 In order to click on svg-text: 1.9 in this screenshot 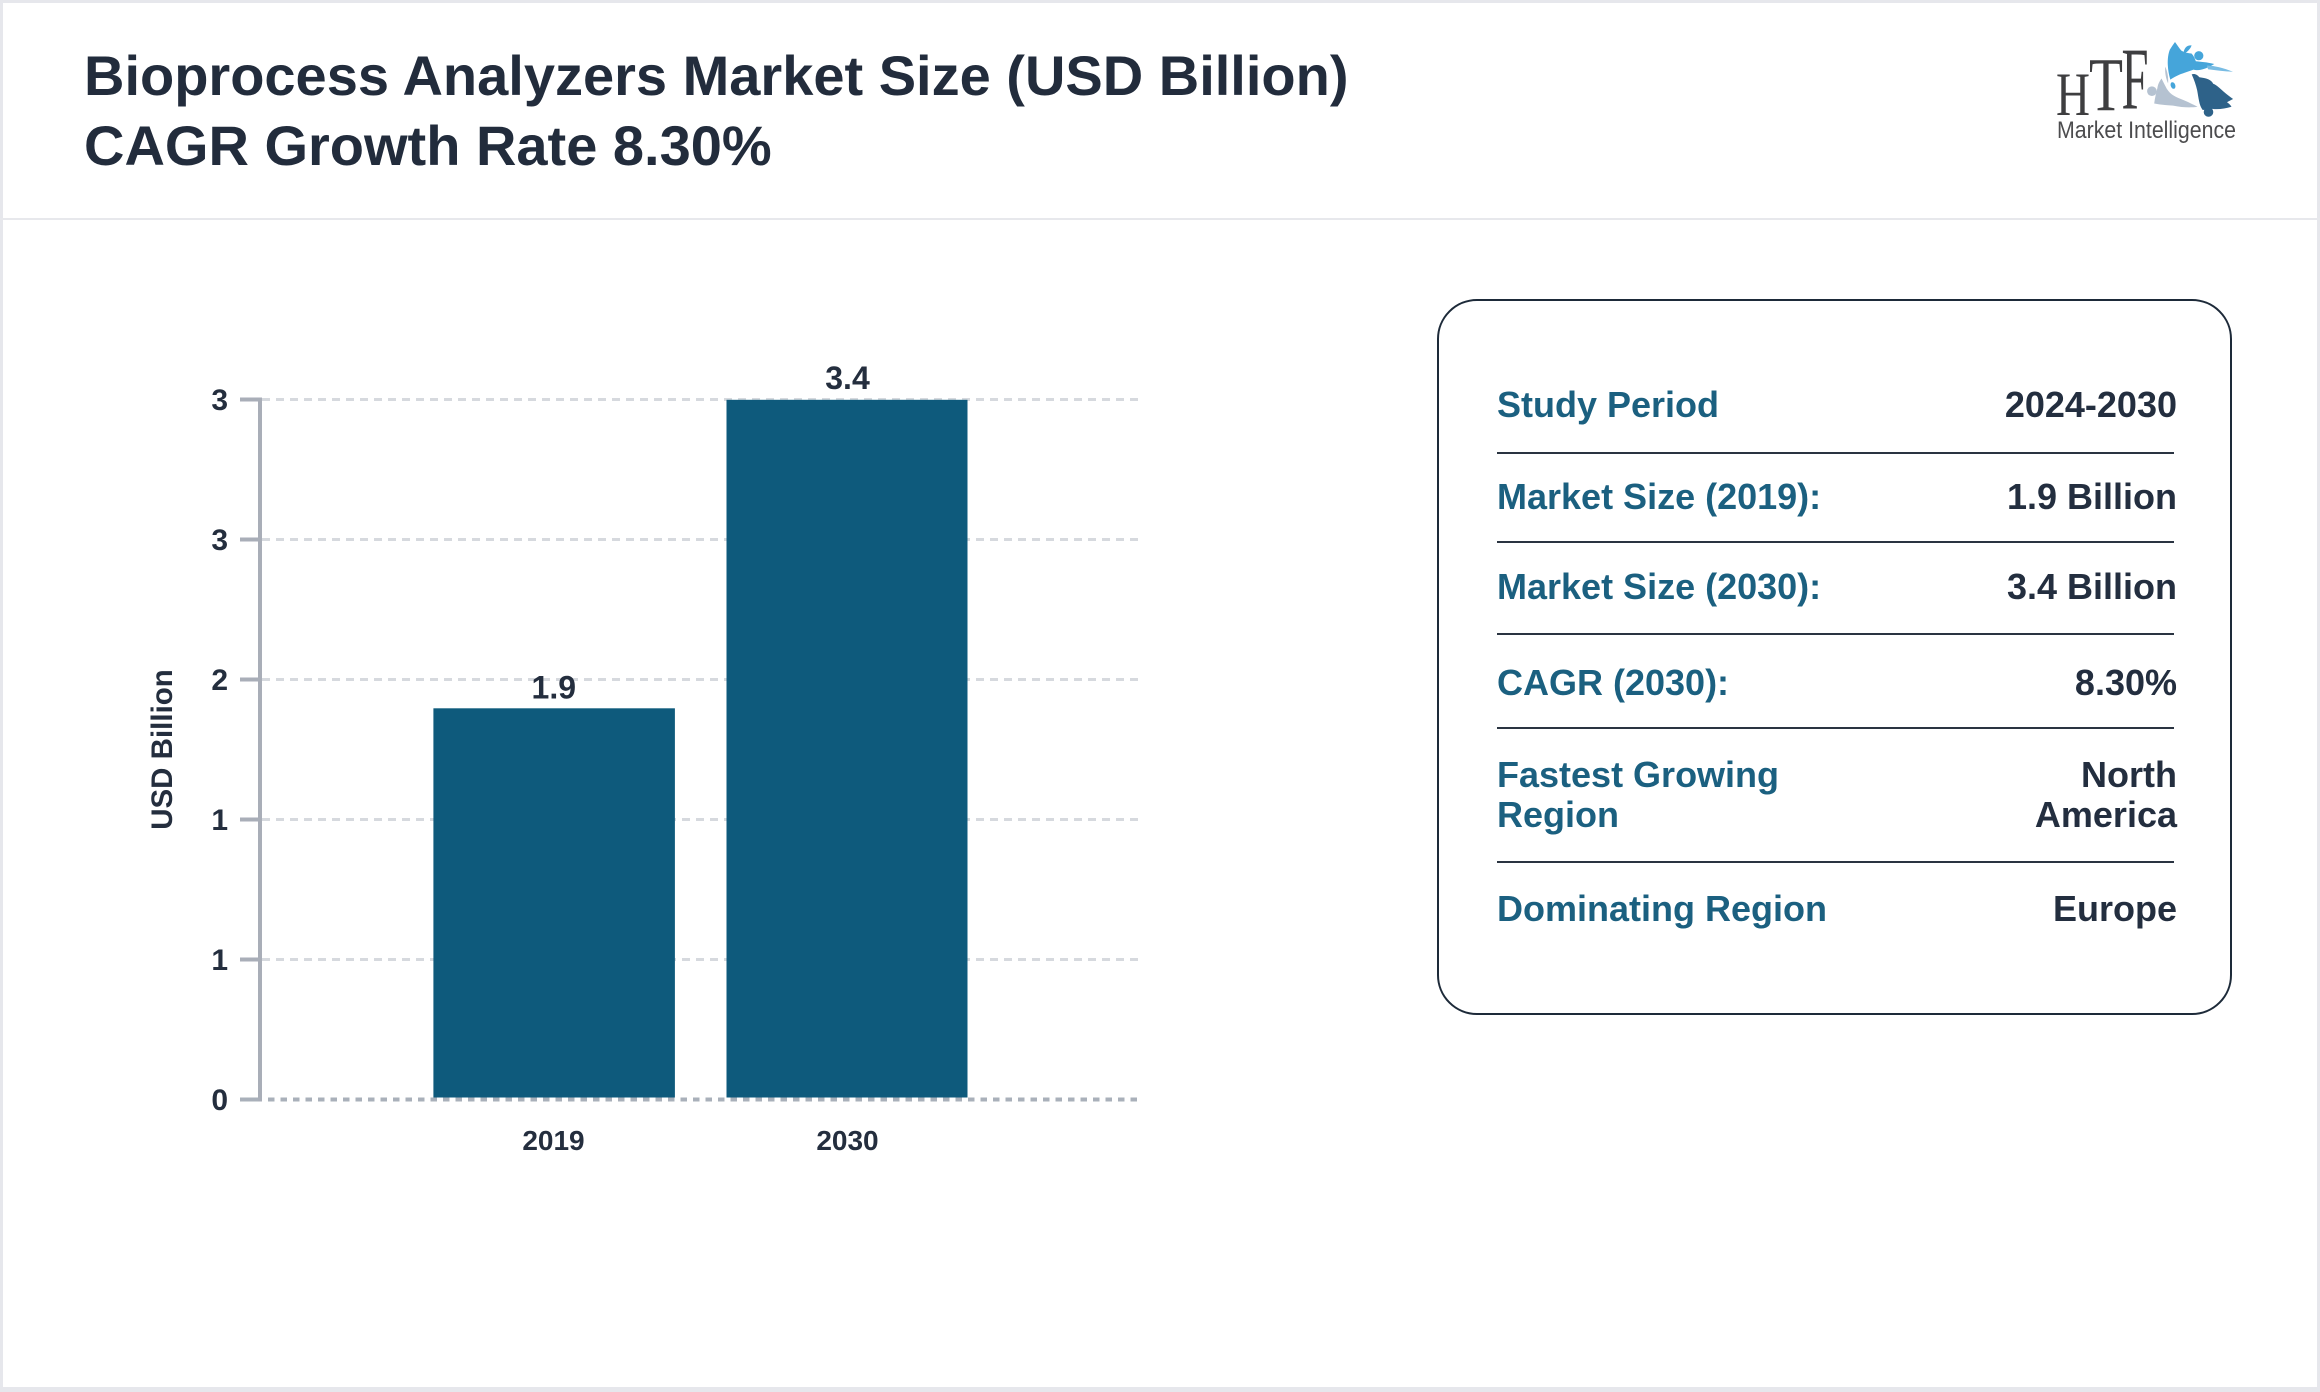, I will do `click(554, 688)`.